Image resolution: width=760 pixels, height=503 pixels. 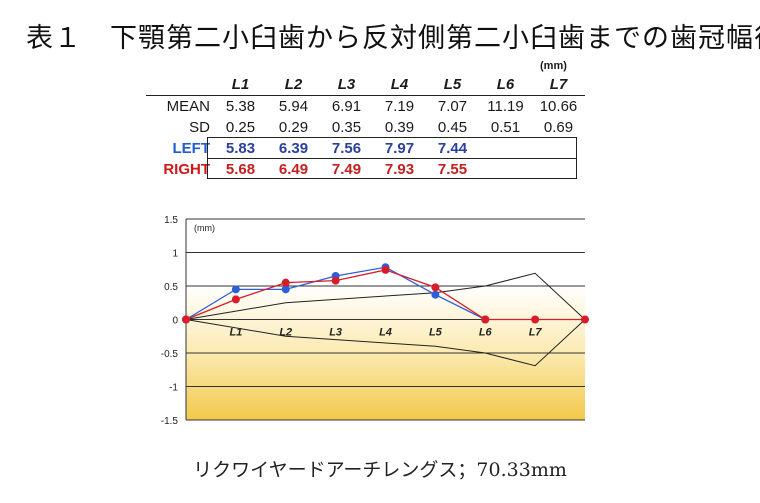 I want to click on table-row-right: RIGHT 5.68 6.49 7.49 7.93 7.55, so click(x=365, y=169).